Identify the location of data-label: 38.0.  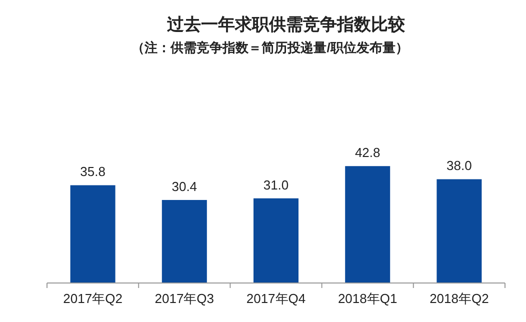
(459, 166).